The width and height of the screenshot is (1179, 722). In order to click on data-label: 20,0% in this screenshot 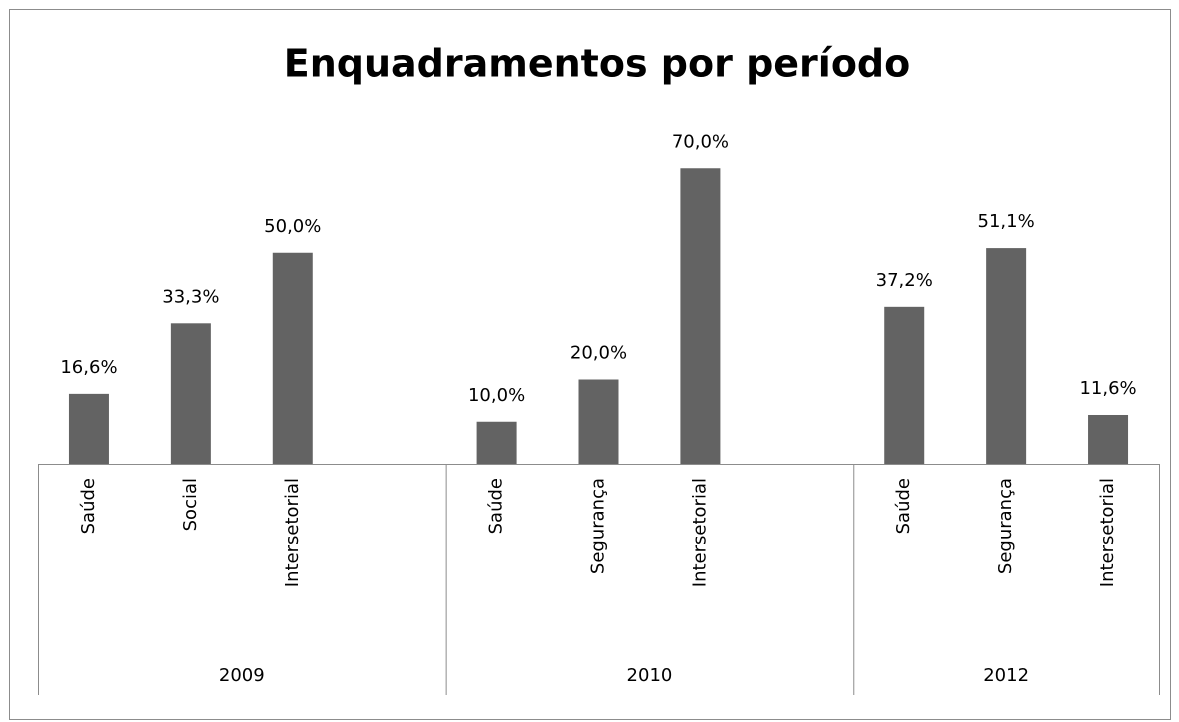, I will do `click(598, 353)`.